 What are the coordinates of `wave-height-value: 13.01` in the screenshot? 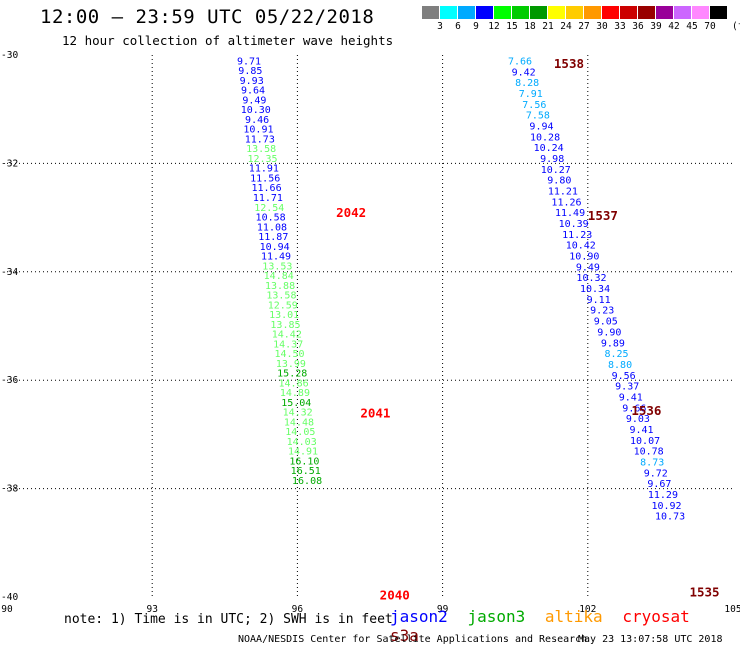 It's located at (284, 315).